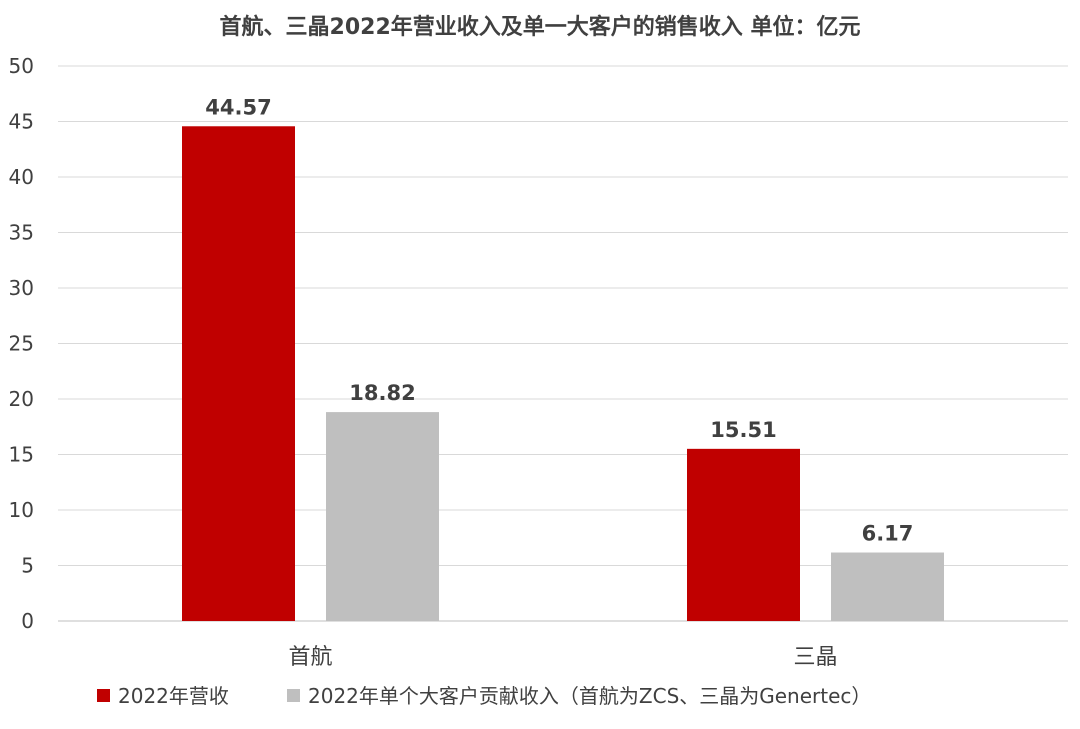  What do you see at coordinates (815, 657) in the screenshot?
I see `x-category-label: 三晶` at bounding box center [815, 657].